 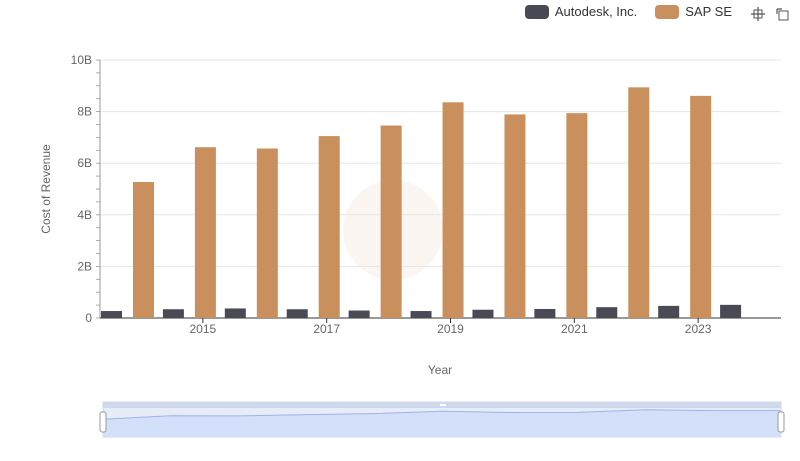 I want to click on y-tick-label: 4B, so click(x=84, y=215).